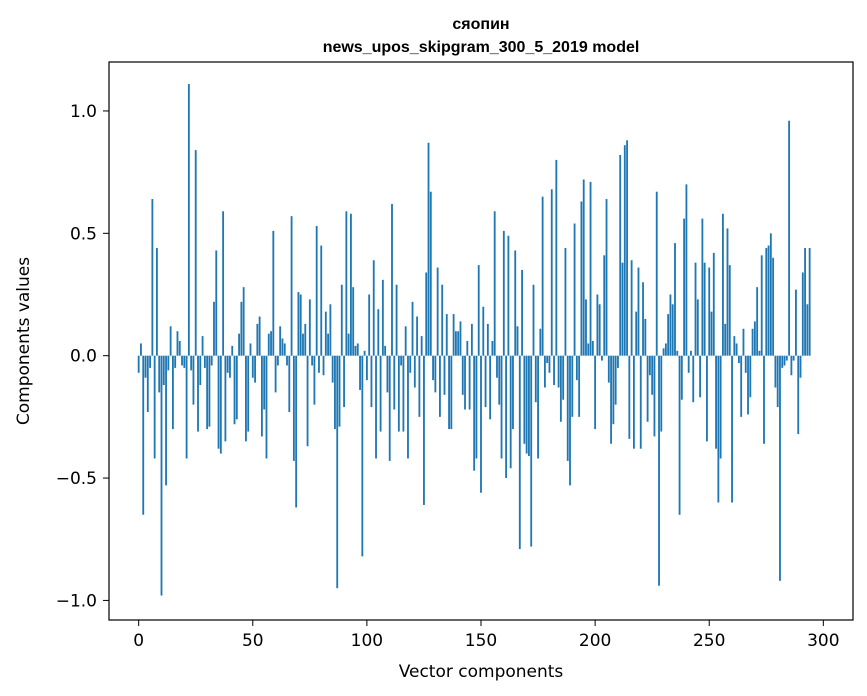 The image size is (867, 696). Describe the element at coordinates (82, 356) in the screenshot. I see `y-axis-ticks: −1.0 −0.5 0.0 0.5 1.0` at that location.